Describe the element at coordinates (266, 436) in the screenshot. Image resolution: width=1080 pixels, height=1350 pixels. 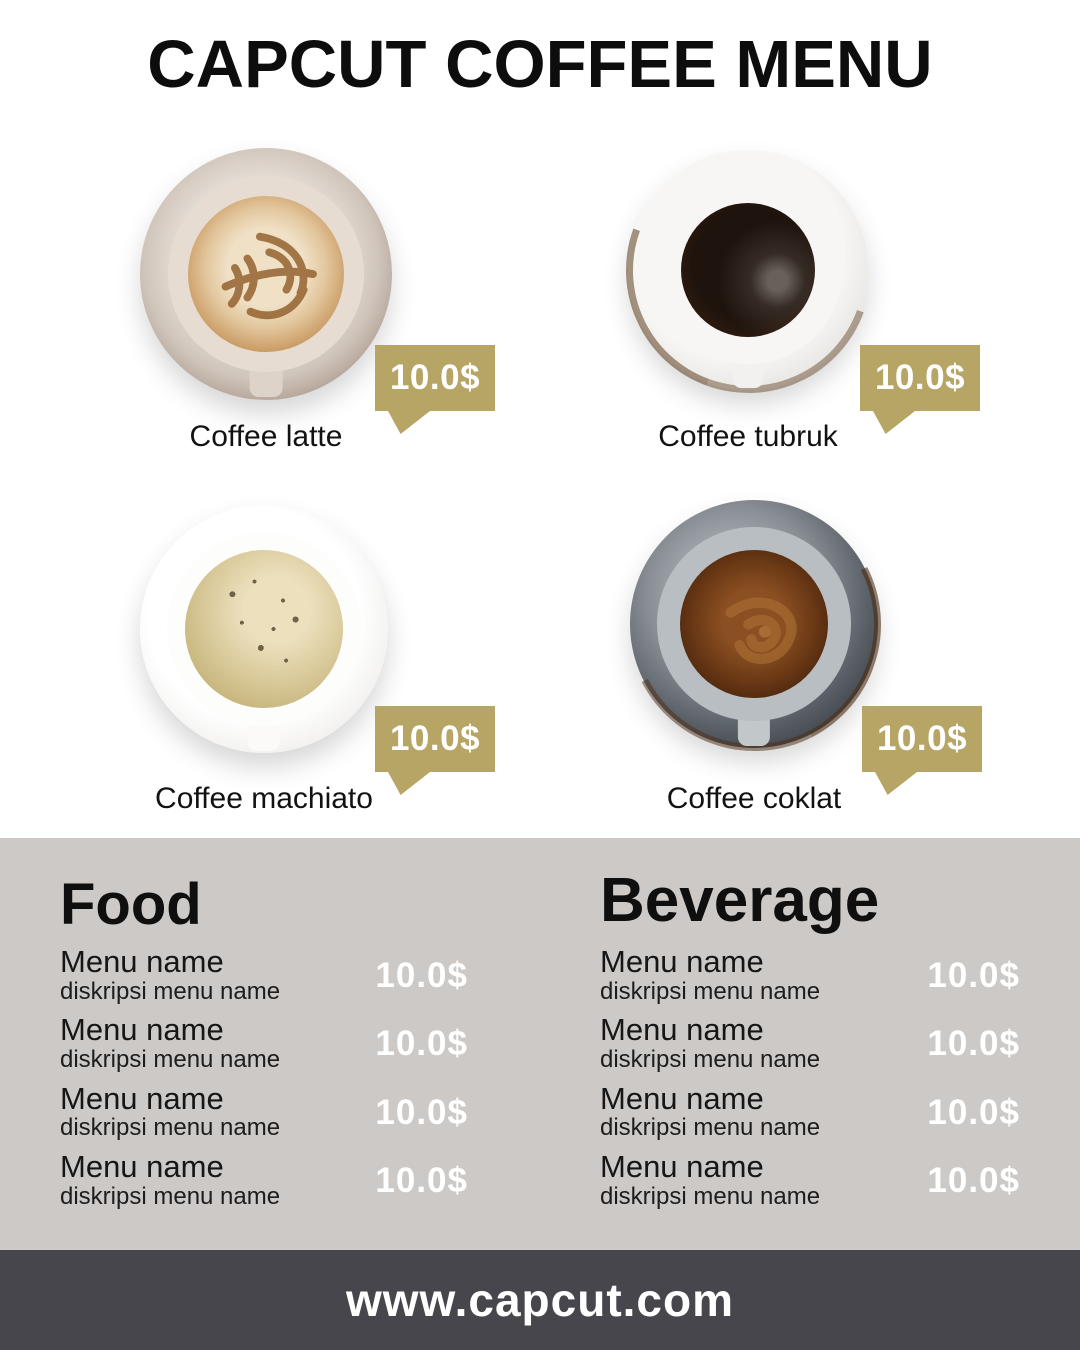
I see `product-name: Coffee latte` at that location.